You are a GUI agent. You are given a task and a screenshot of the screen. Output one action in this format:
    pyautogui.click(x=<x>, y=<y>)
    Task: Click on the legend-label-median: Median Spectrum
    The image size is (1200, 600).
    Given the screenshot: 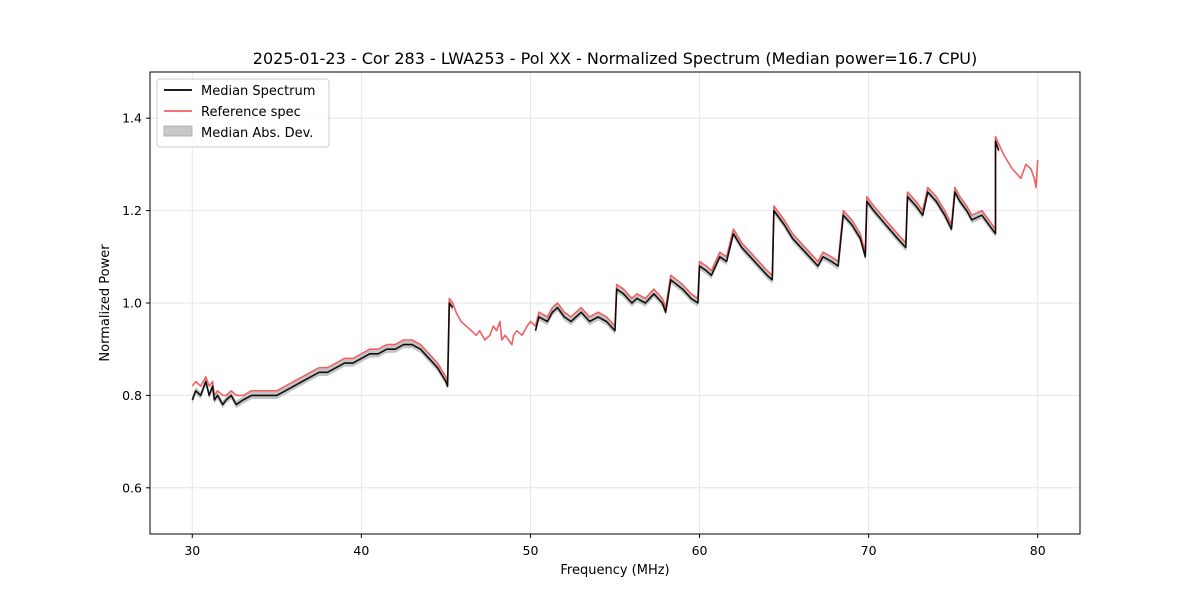 What is the action you would take?
    pyautogui.click(x=258, y=91)
    